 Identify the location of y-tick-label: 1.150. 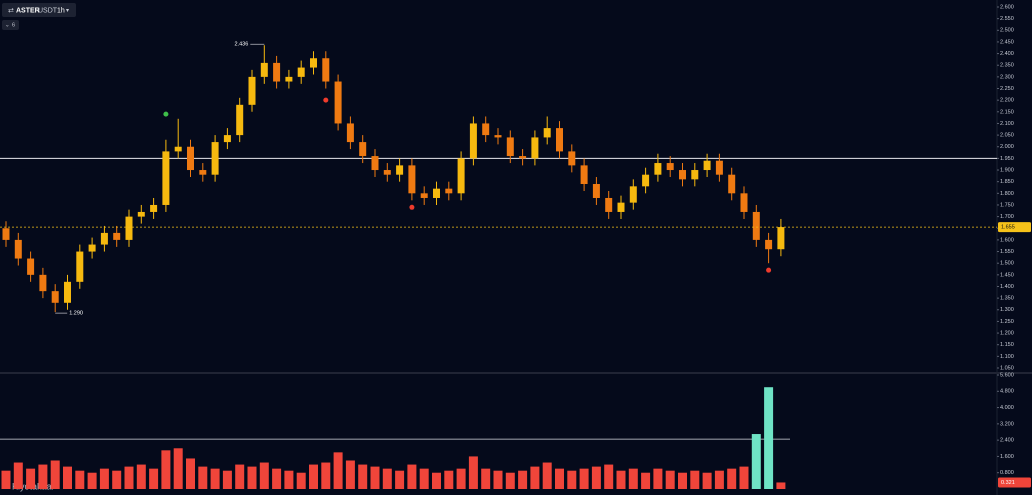
(1007, 345).